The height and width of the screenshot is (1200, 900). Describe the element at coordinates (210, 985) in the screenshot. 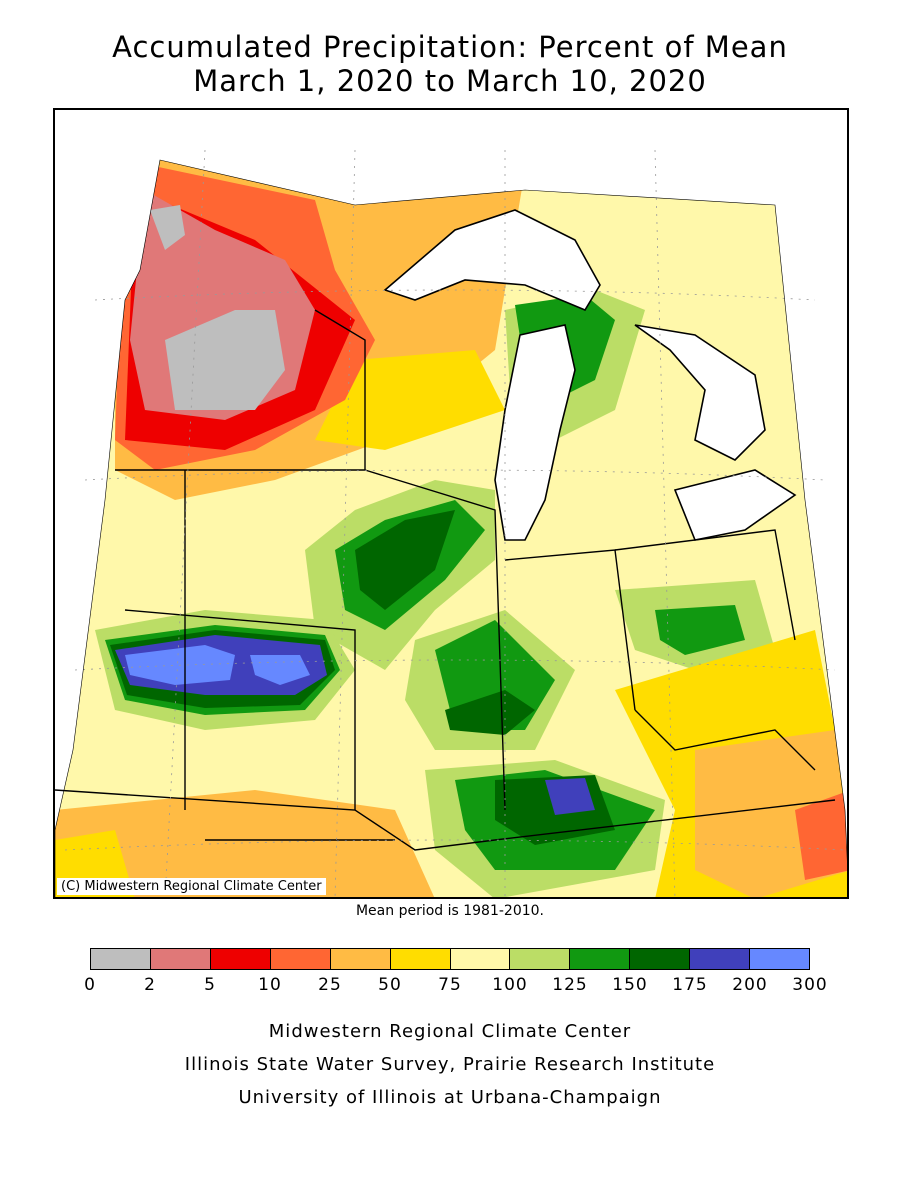

I see `legend-tick-5: 5` at that location.